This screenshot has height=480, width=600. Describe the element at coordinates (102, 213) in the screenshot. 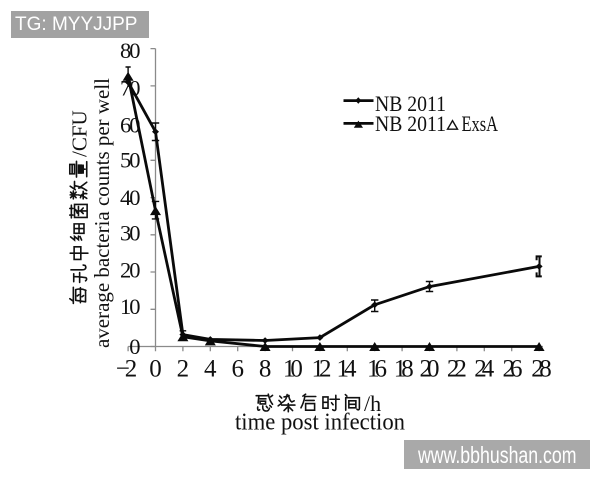

I see `svg-text:average bacteria counts per we: average bacteria counts per well` at that location.